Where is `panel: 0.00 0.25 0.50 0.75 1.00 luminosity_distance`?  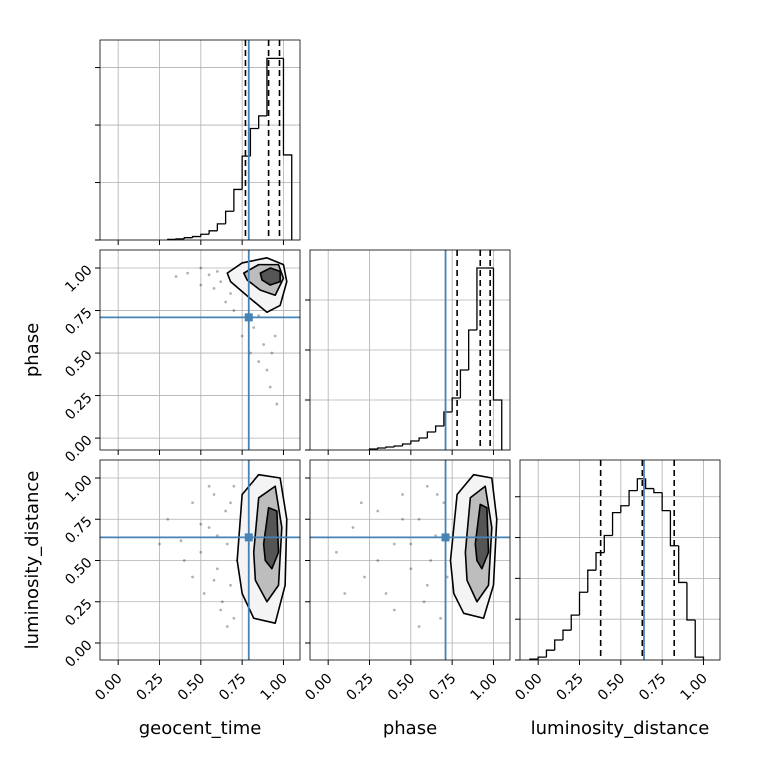 panel: 0.00 0.25 0.50 0.75 1.00 luminosity_distance is located at coordinates (616, 599).